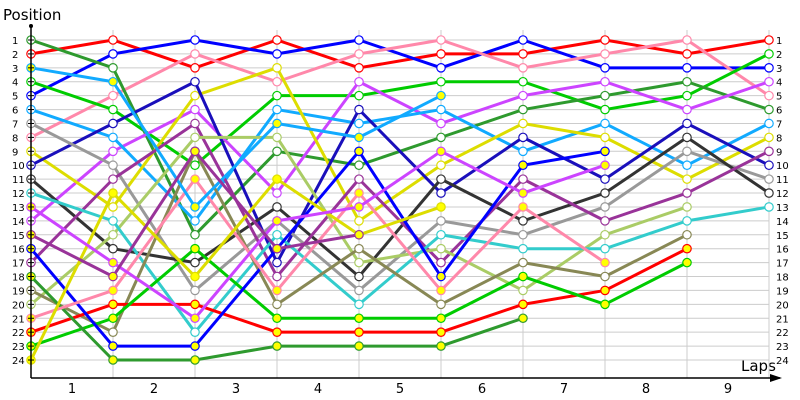  What do you see at coordinates (18, 180) in the screenshot?
I see `y-tick-label: 11` at bounding box center [18, 180].